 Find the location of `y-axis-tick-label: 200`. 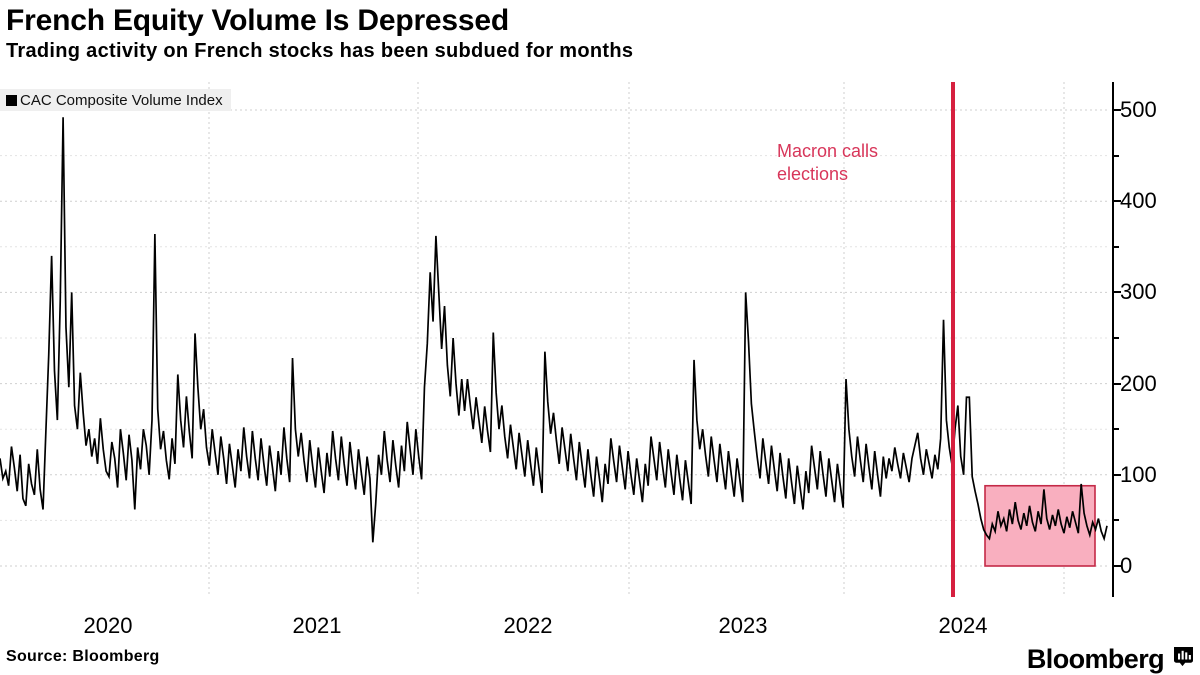

y-axis-tick-label: 200 is located at coordinates (1138, 383).